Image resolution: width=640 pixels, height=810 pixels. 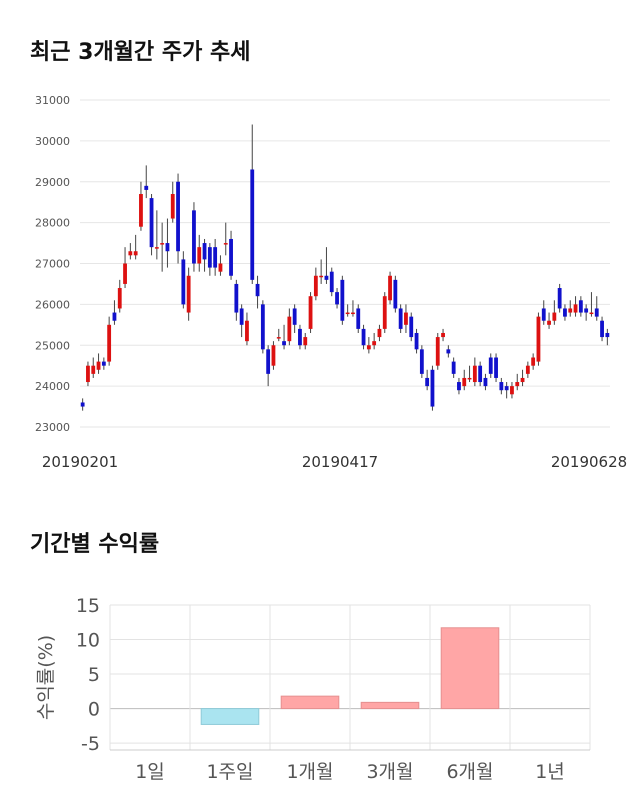 I want to click on candle-y-tick-label: 31000, so click(x=52, y=100).